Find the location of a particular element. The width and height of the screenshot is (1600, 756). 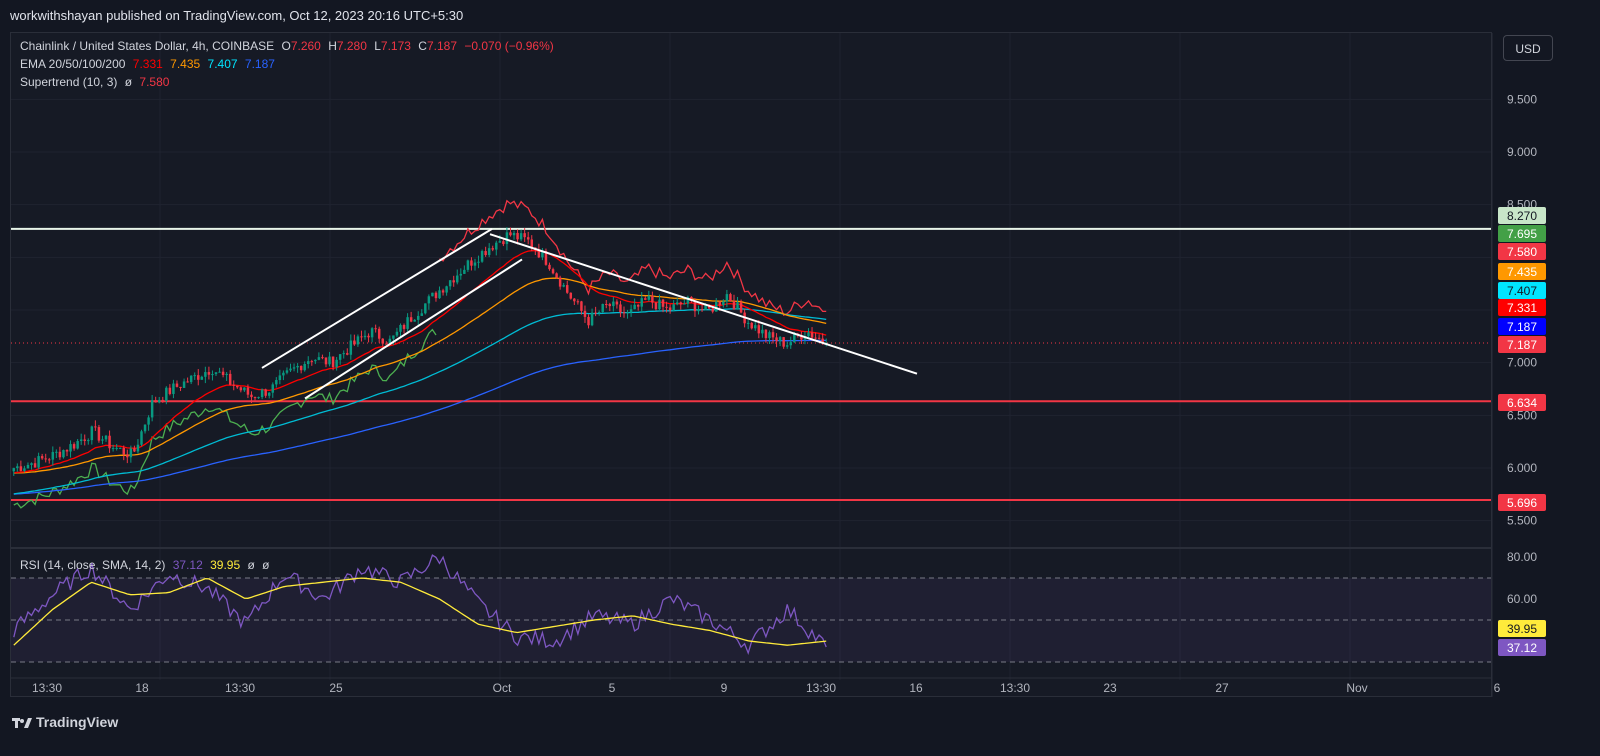

supertrend-legend: Supertrend (10, 3) ø 7.580 is located at coordinates (96, 82).